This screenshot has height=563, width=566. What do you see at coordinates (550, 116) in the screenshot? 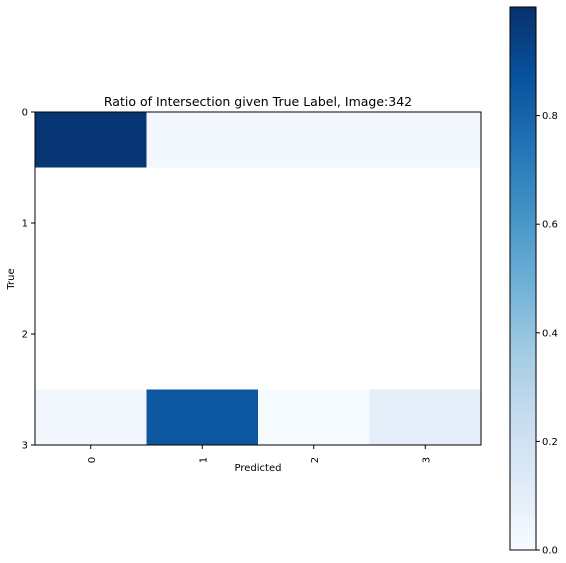
I see `colorbar-tick-label: 0.8` at bounding box center [550, 116].